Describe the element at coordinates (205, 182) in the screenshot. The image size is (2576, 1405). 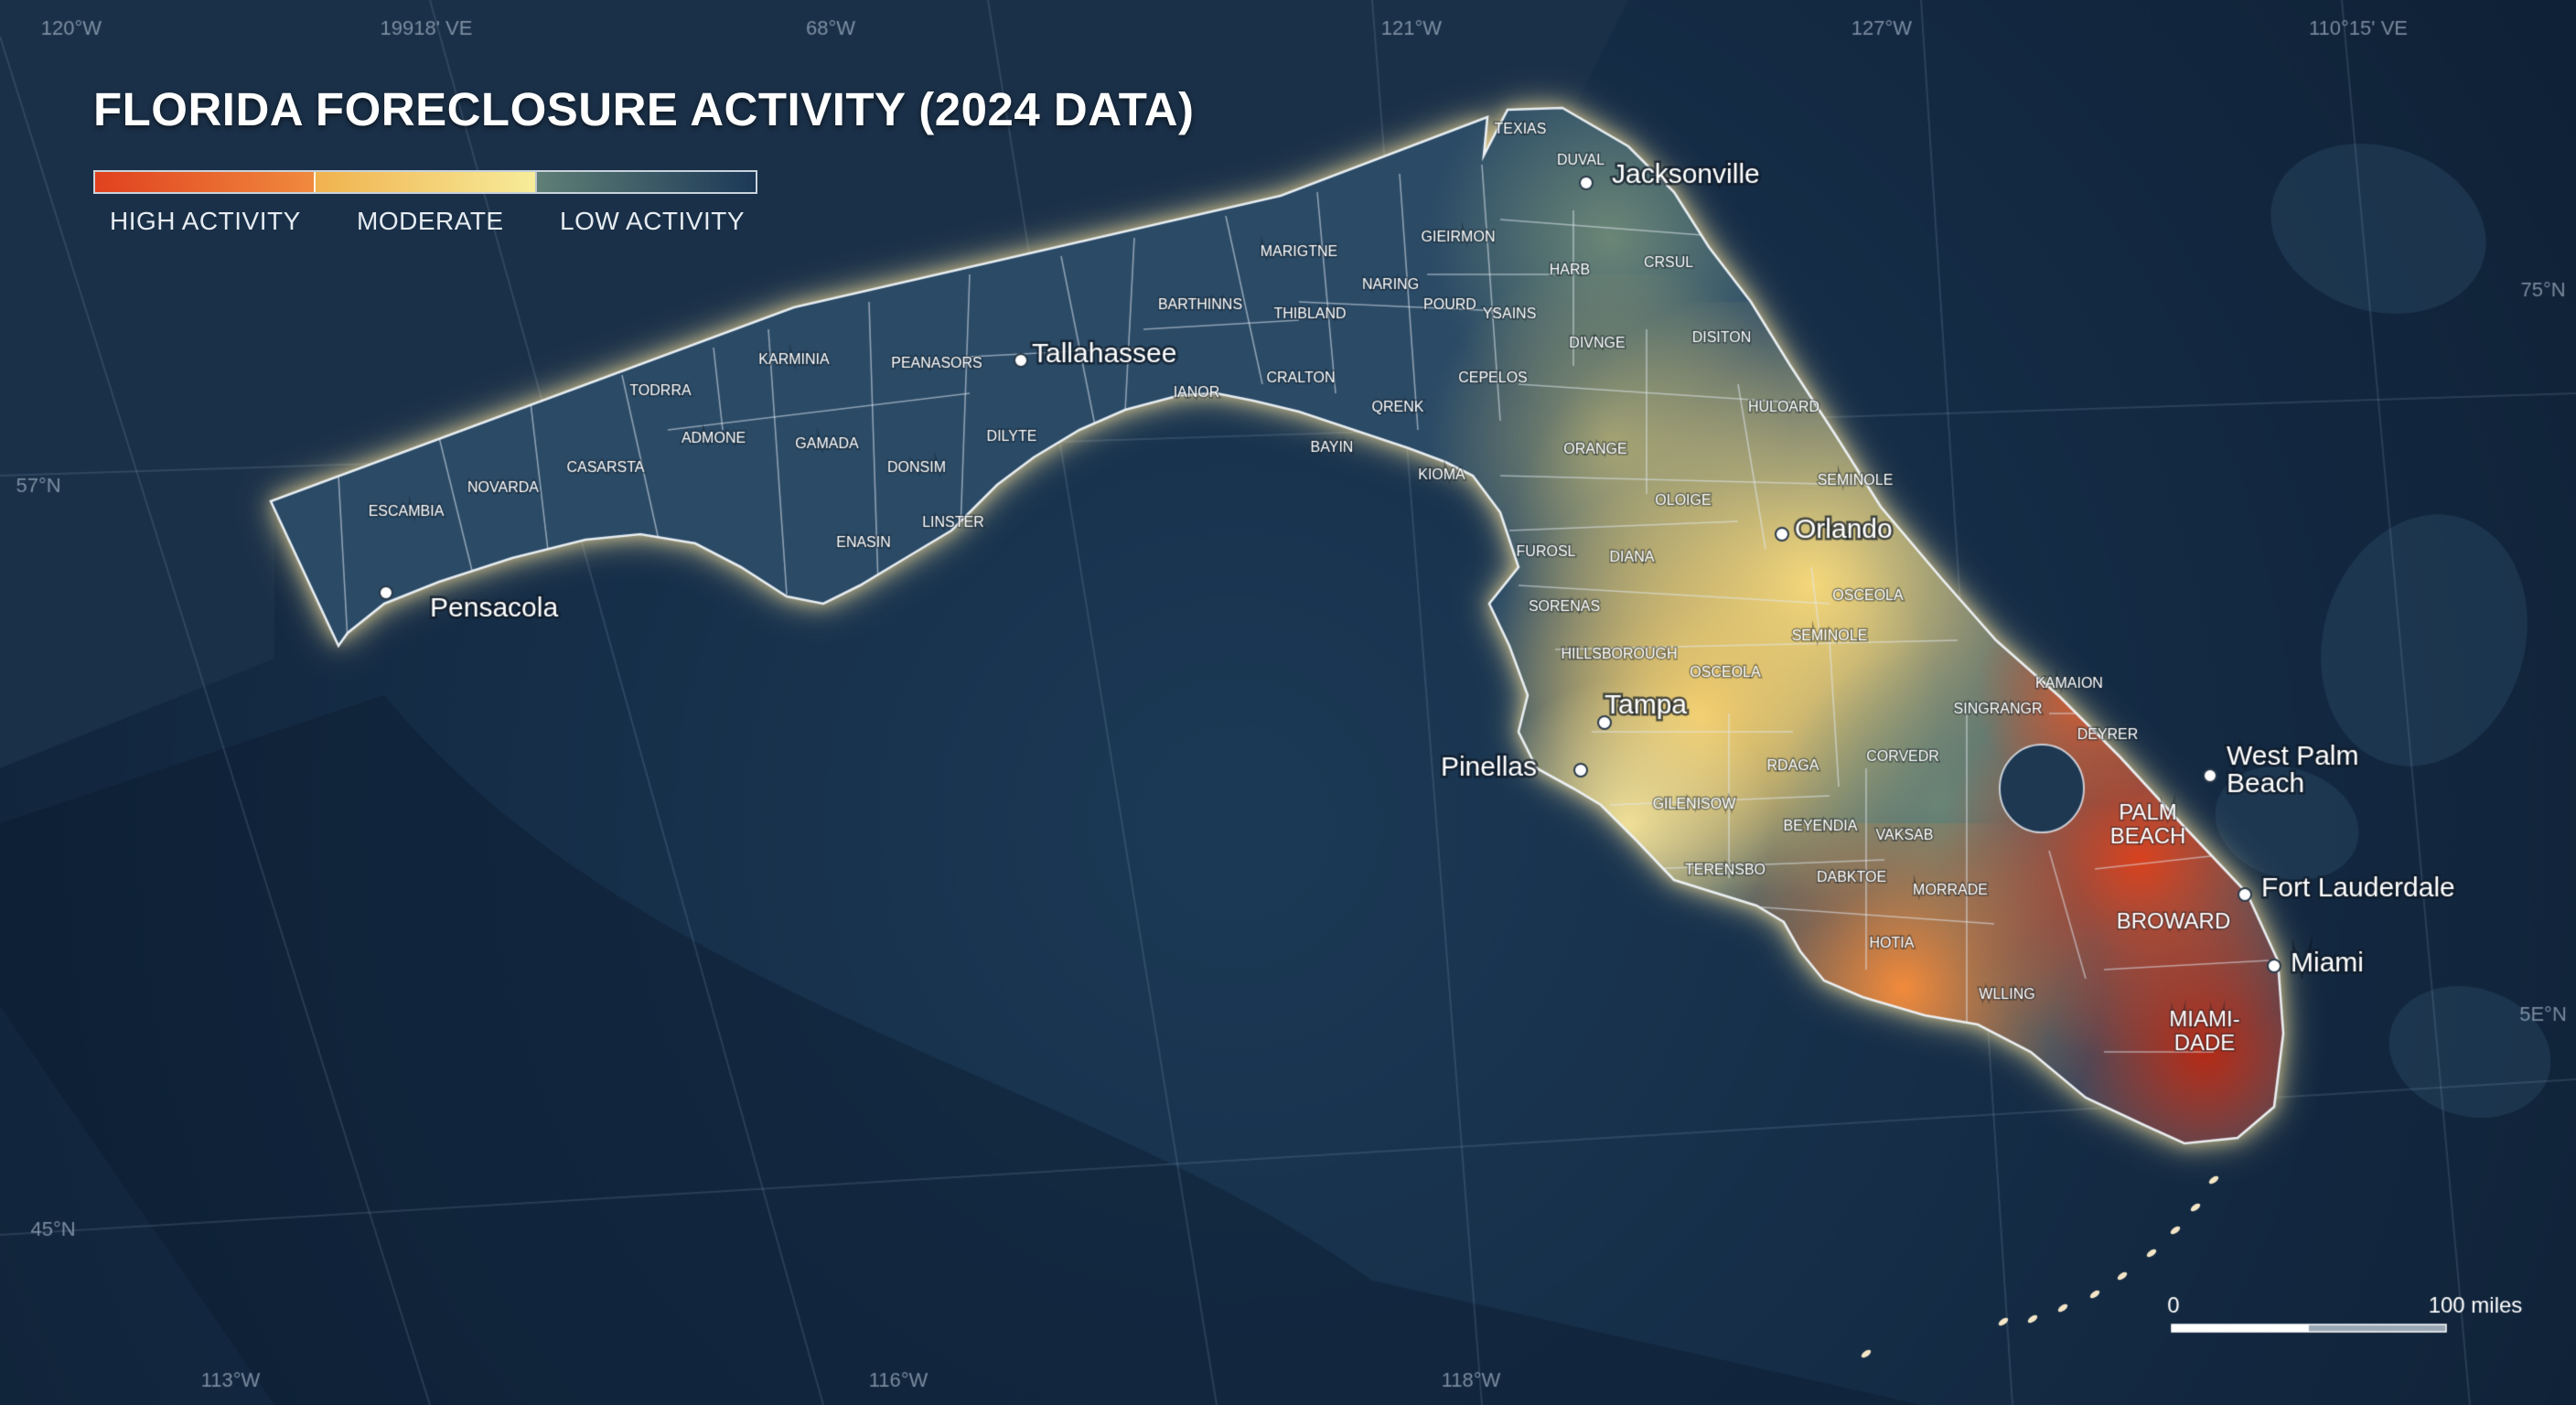
I see `legend-swatch-high` at that location.